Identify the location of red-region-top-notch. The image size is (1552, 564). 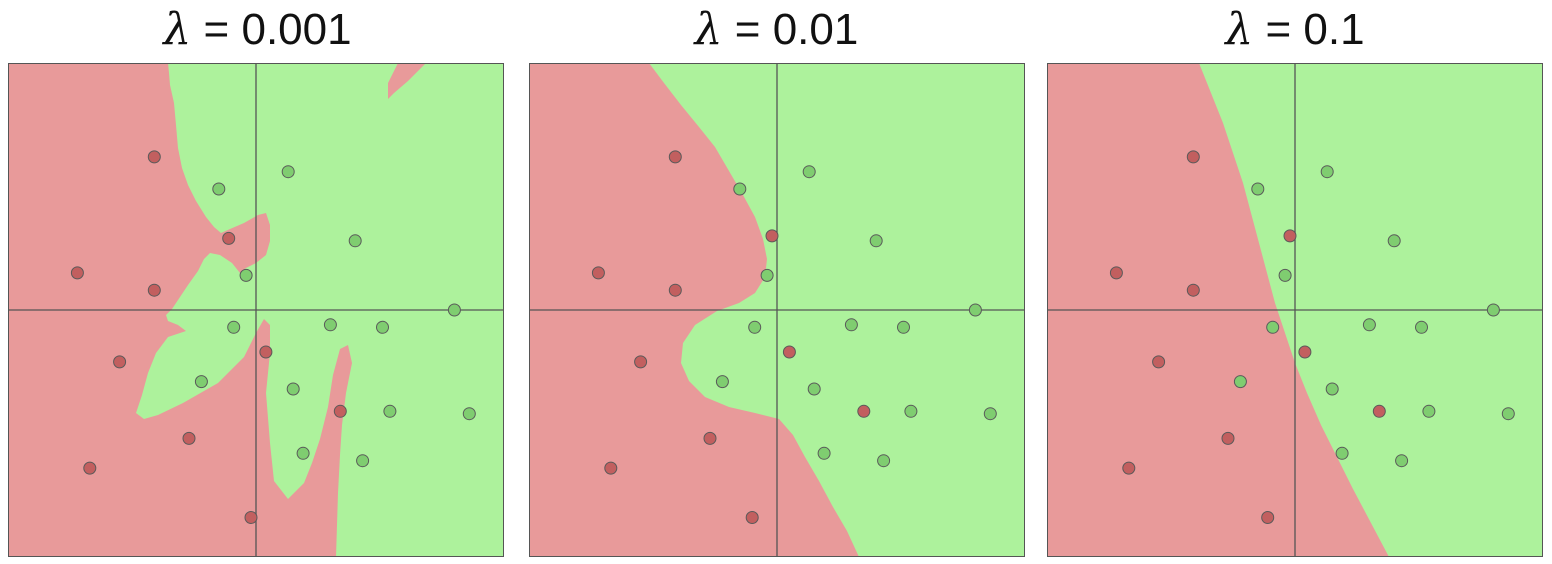
(407, 81).